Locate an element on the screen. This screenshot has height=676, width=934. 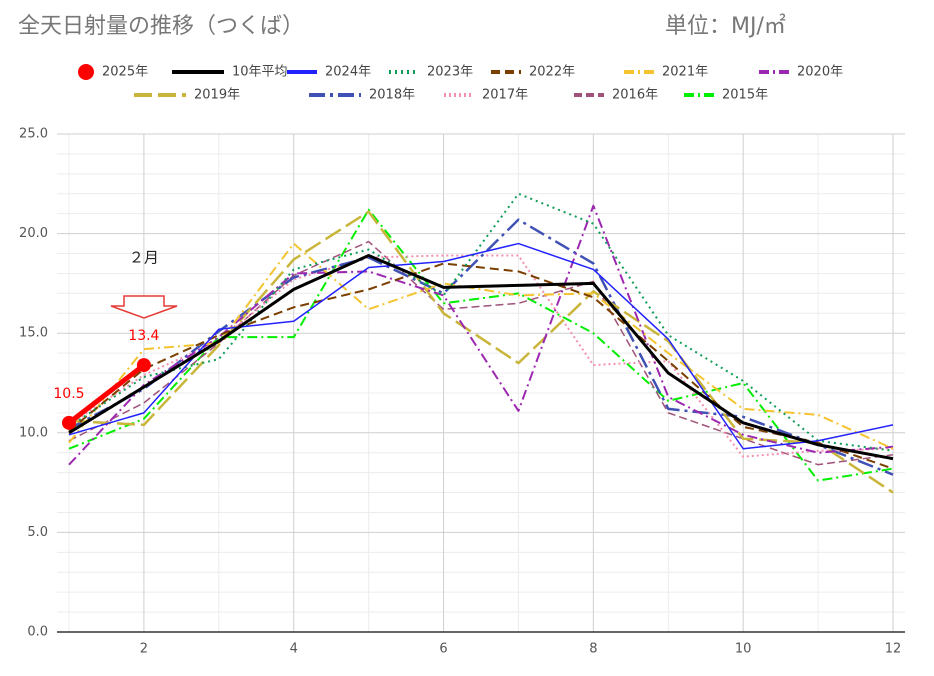
x-tick-label: 4 is located at coordinates (294, 649).